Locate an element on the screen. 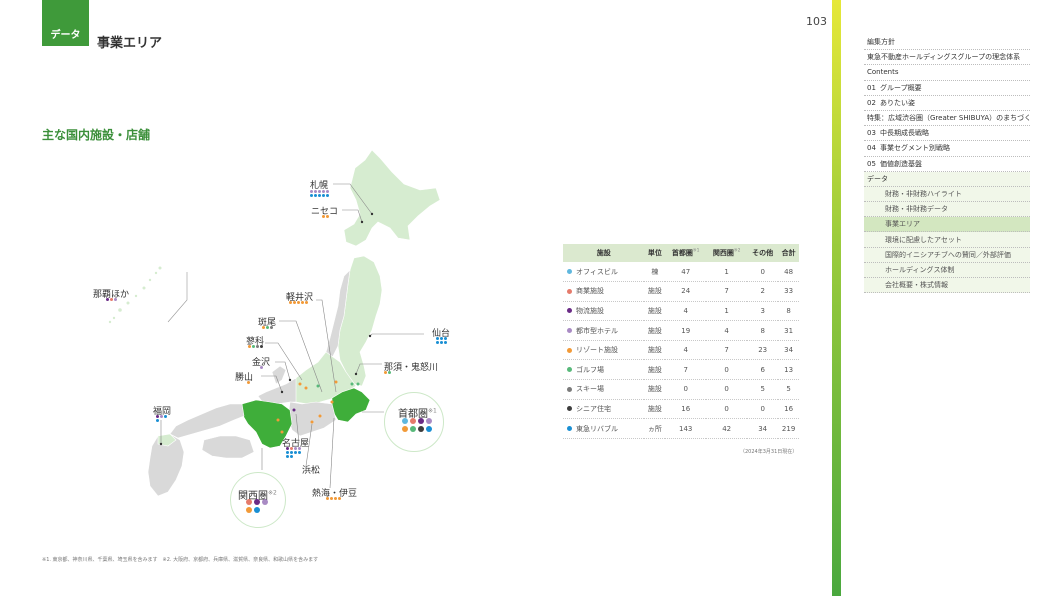  city-dots-kanazawa is located at coordinates (263, 367).